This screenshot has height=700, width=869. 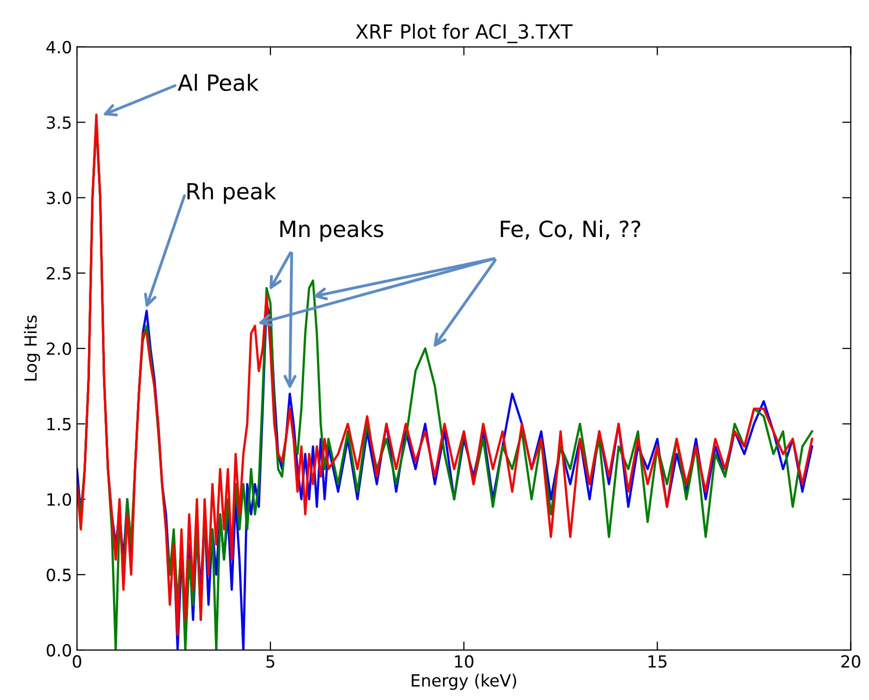 What do you see at coordinates (570, 230) in the screenshot?
I see `annotation: Fe, Co, Ni, ??` at bounding box center [570, 230].